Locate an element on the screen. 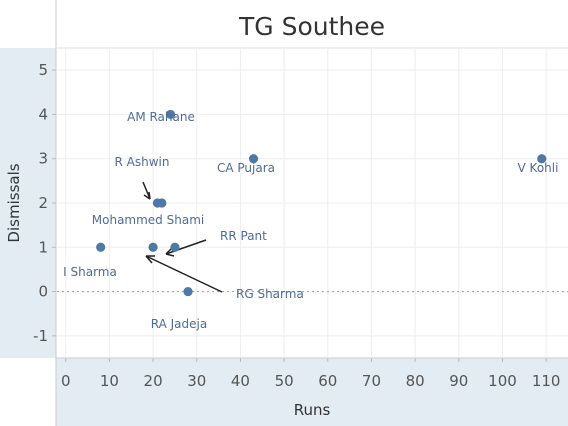 The height and width of the screenshot is (426, 568). x-axis-panel is located at coordinates (312, 392).